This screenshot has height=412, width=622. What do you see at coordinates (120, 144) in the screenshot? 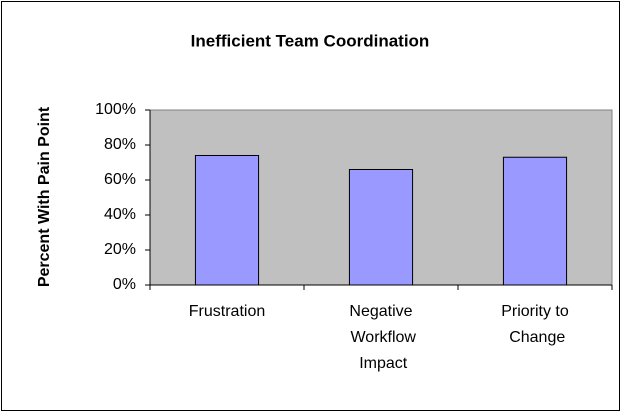
I see `y-tick-label: 80%` at bounding box center [120, 144].